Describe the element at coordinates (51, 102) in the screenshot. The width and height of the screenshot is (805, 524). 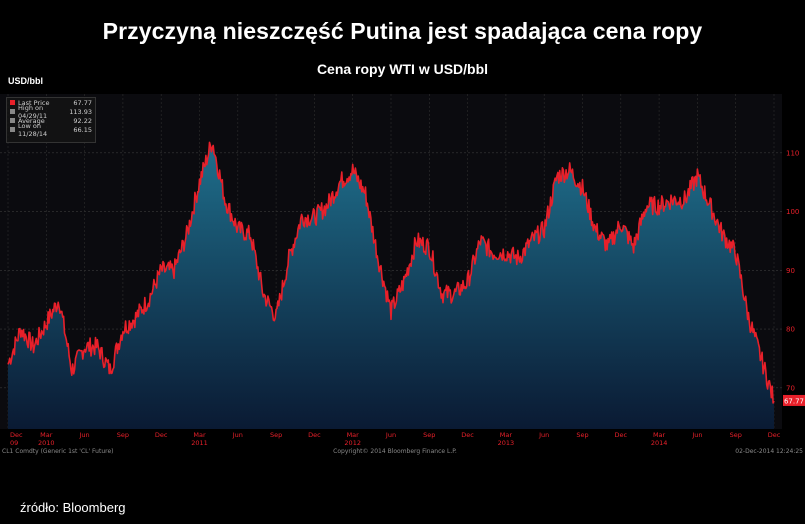
I see `legend-item-last-price: Last Price 67.77` at that location.